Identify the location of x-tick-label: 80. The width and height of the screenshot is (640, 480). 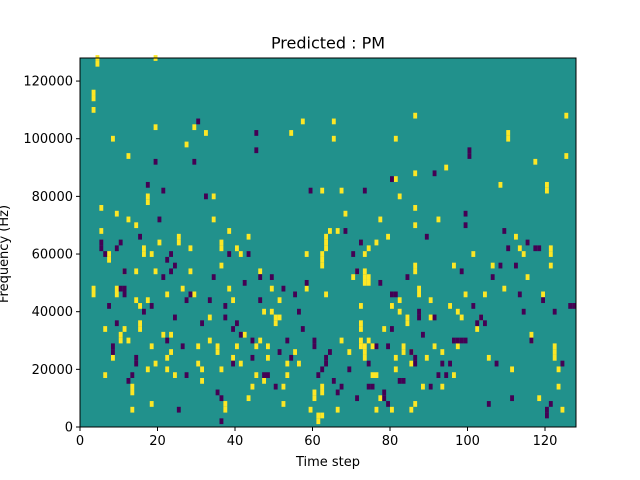
(390, 441).